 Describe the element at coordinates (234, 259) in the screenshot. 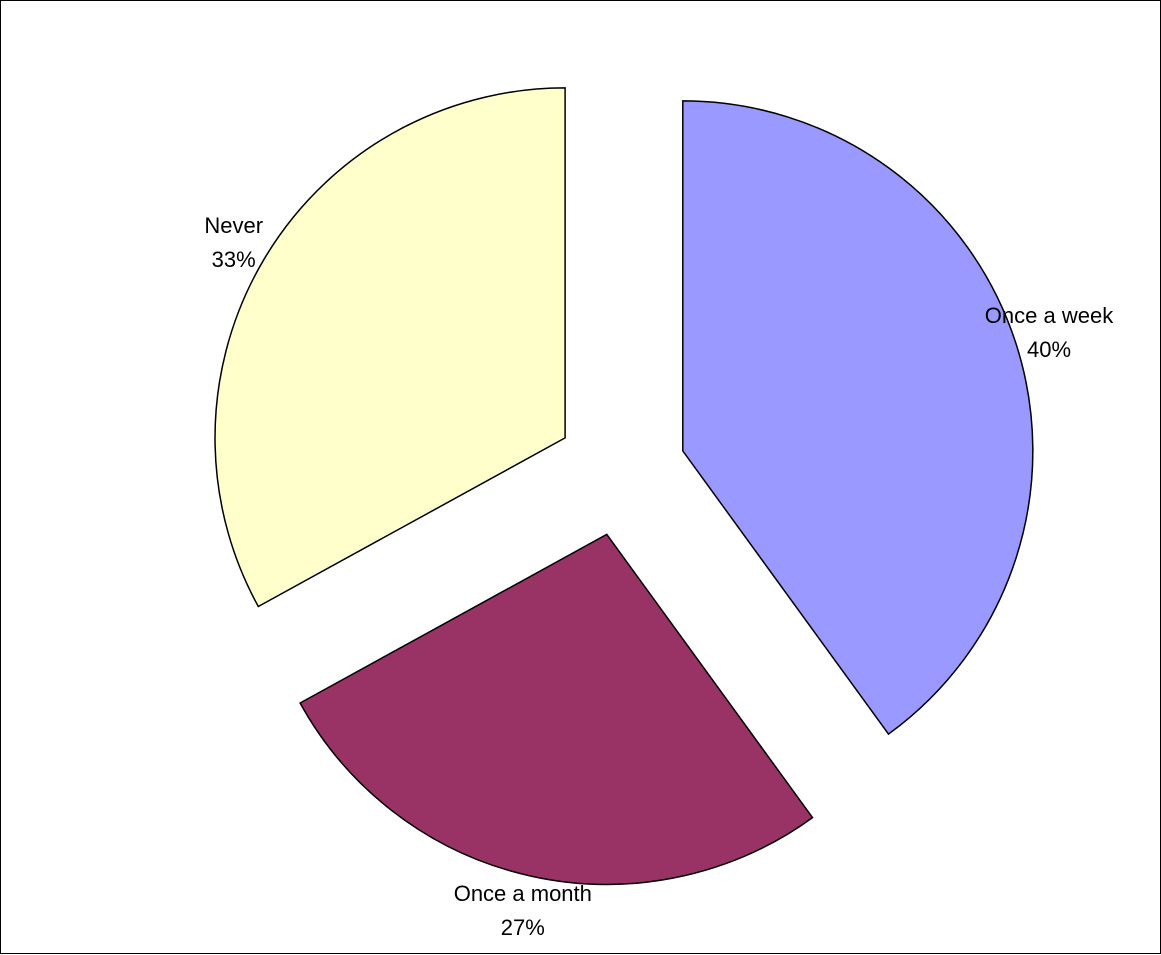

I see `pie-label-percent: 33%` at that location.